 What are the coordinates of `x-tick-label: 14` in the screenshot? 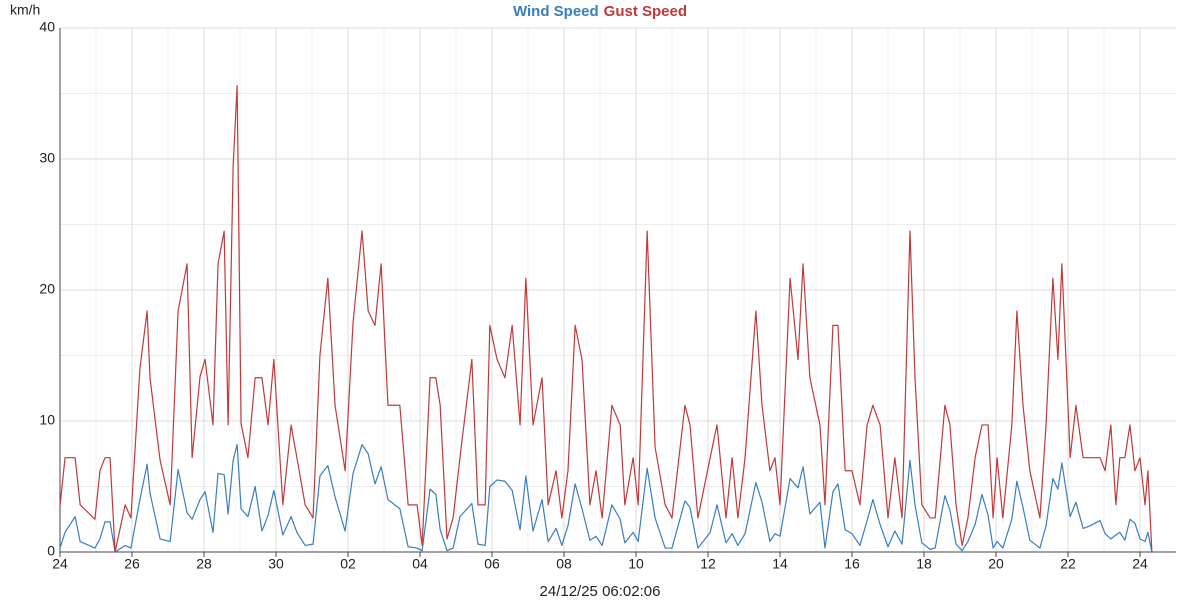 It's located at (780, 564).